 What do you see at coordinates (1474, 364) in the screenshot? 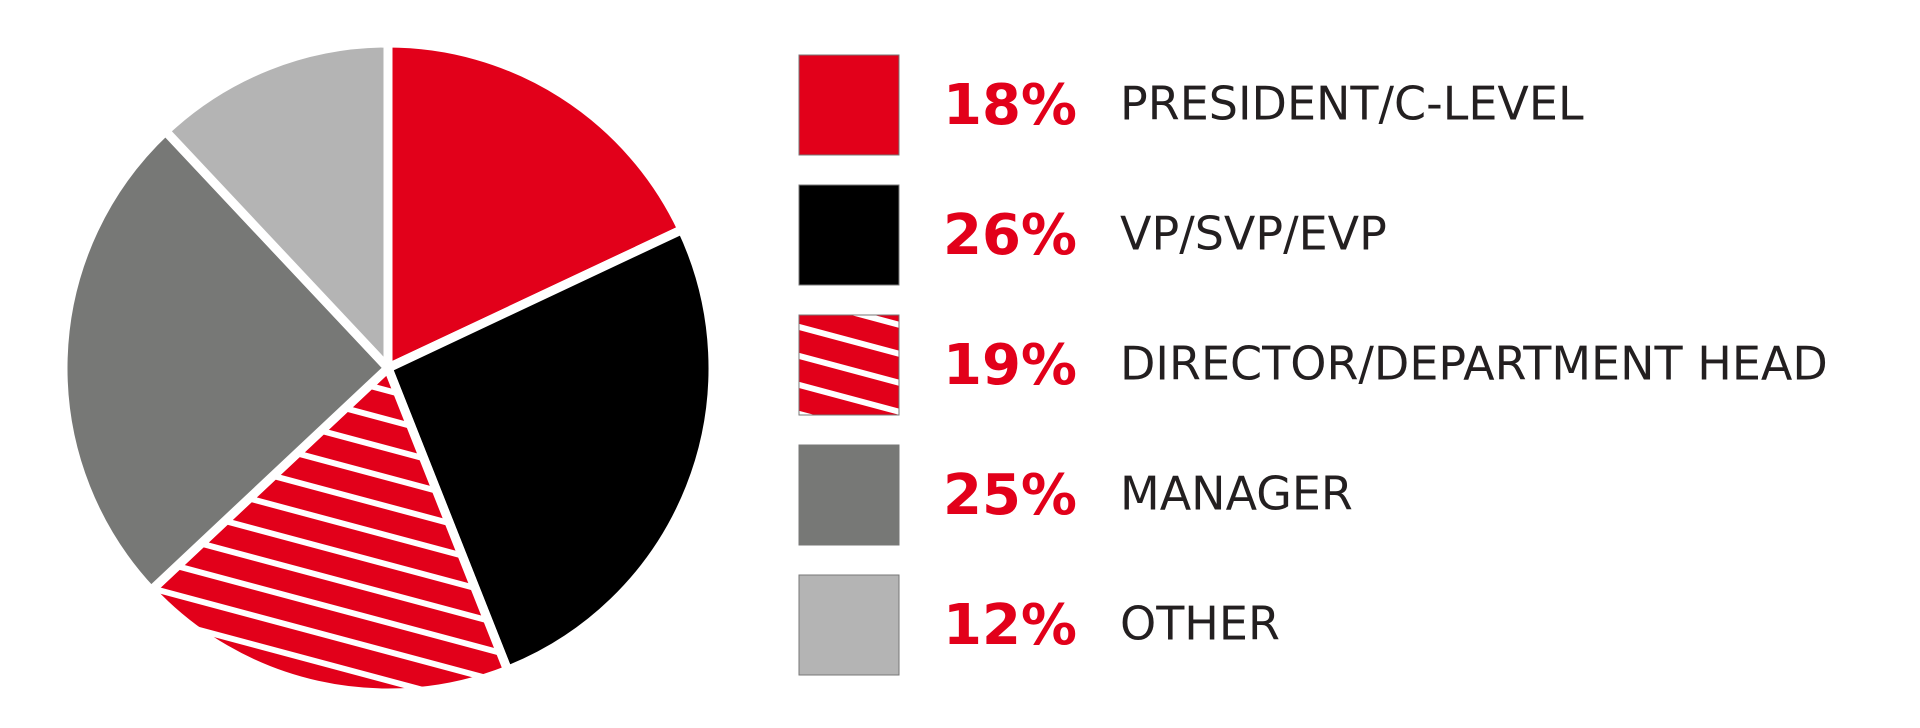
I see `legend-label: DIRECTOR/DEPARTMENT HEAD` at bounding box center [1474, 364].